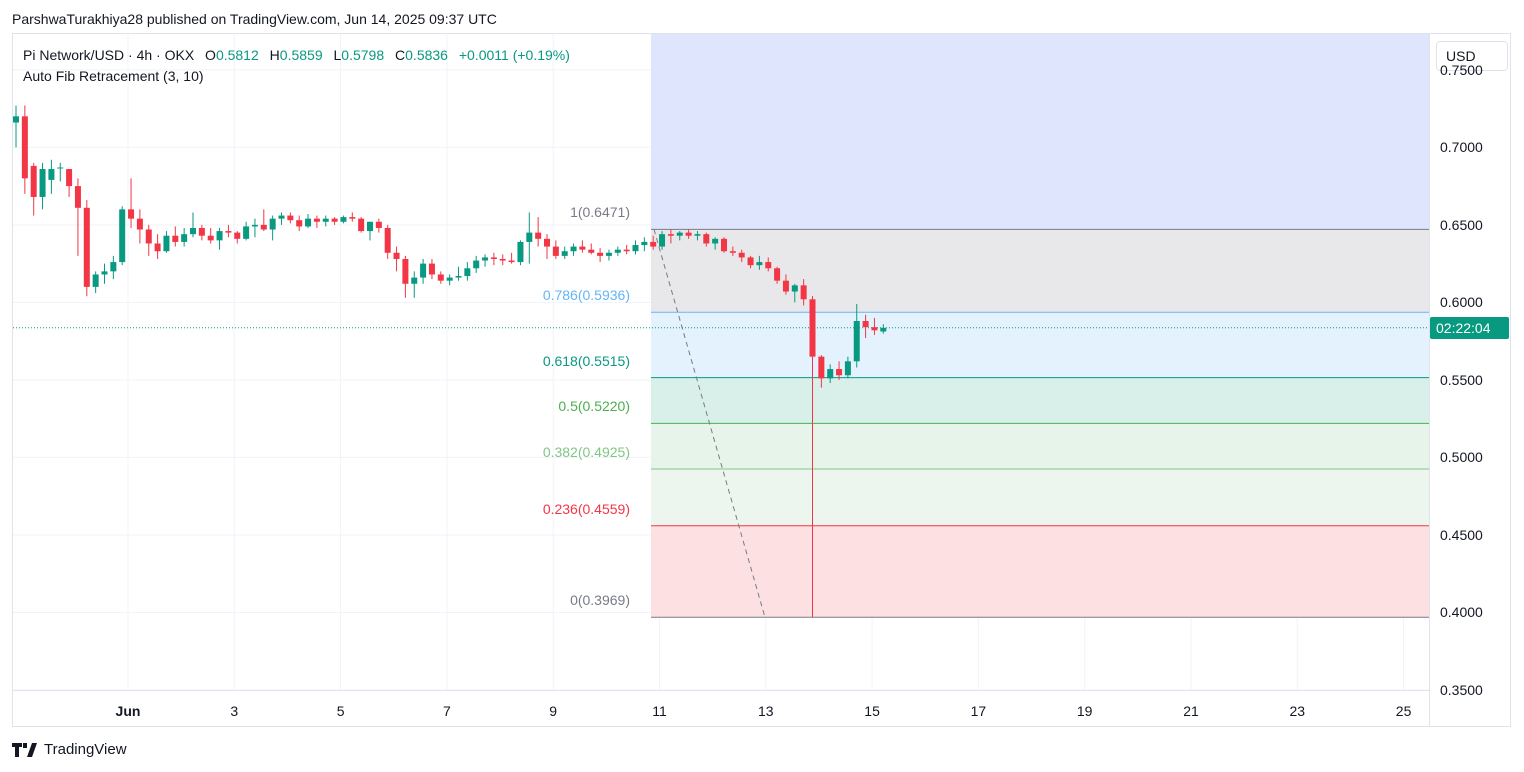 This screenshot has width=1524, height=772. Describe the element at coordinates (234, 711) in the screenshot. I see `time-tick-label: 3` at that location.